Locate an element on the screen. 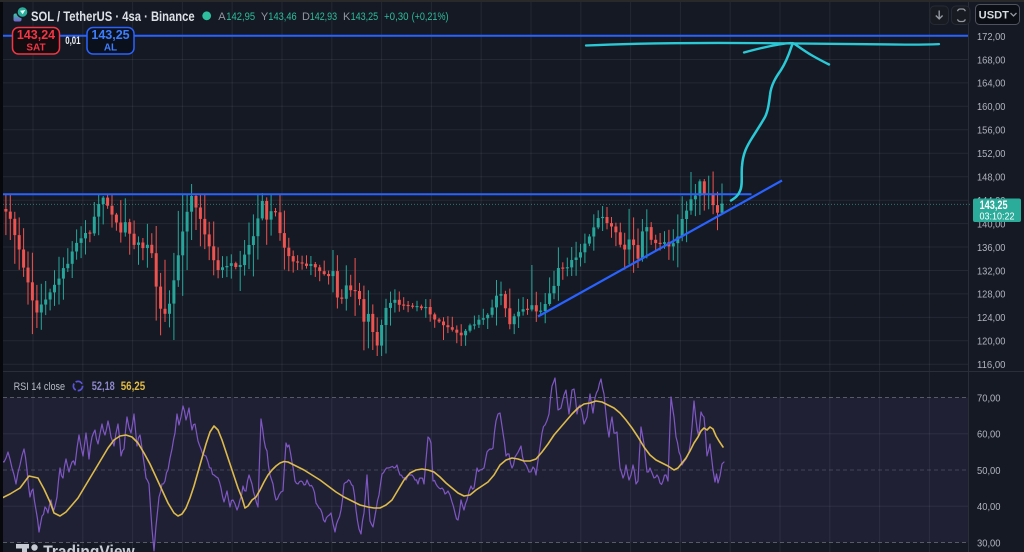  svg-text: 168,00 is located at coordinates (991, 60).